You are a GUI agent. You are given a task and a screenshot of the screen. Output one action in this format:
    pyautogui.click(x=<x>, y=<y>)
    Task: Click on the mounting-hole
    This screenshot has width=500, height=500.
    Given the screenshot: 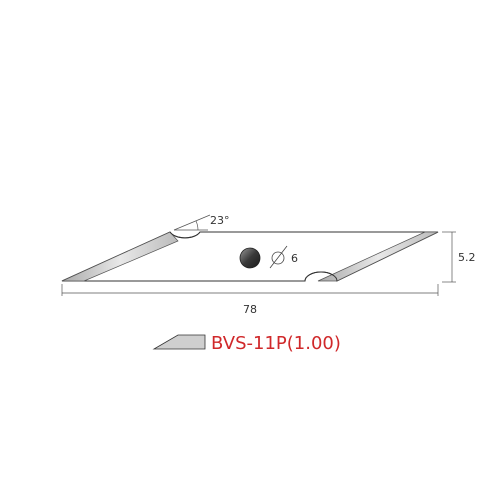 What is the action you would take?
    pyautogui.click(x=250, y=258)
    